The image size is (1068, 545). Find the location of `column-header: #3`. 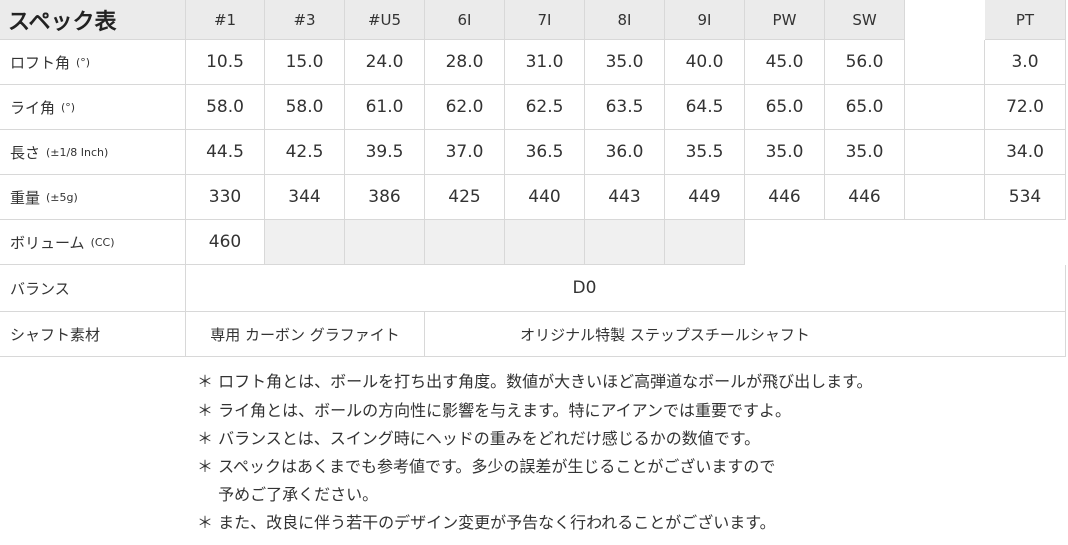

column-header: #3 is located at coordinates (305, 20).